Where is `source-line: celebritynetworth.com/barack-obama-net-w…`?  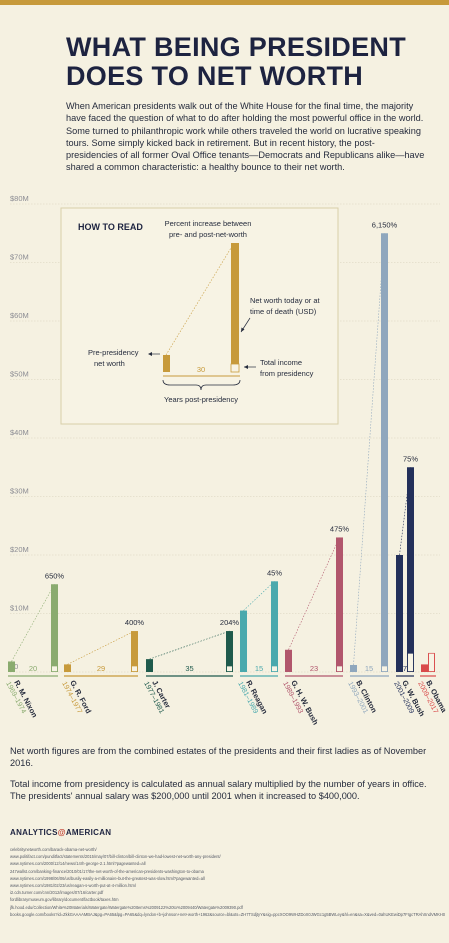
source-line: celebritynetworth.com/barack-obama-net-w… is located at coordinates (53, 849).